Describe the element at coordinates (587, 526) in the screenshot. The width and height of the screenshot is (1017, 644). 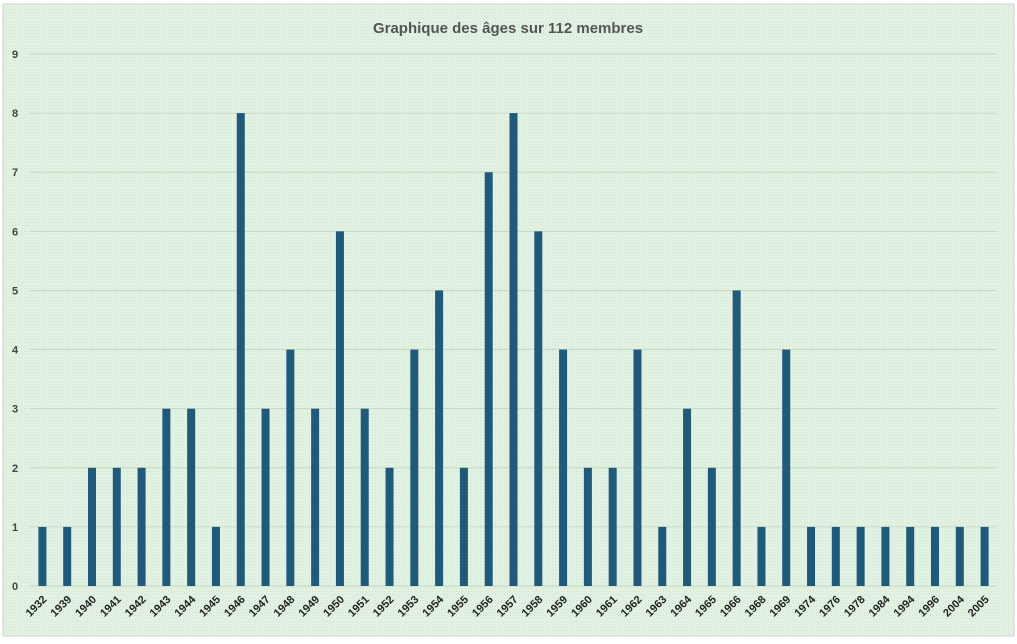
I see `bar-1960` at that location.